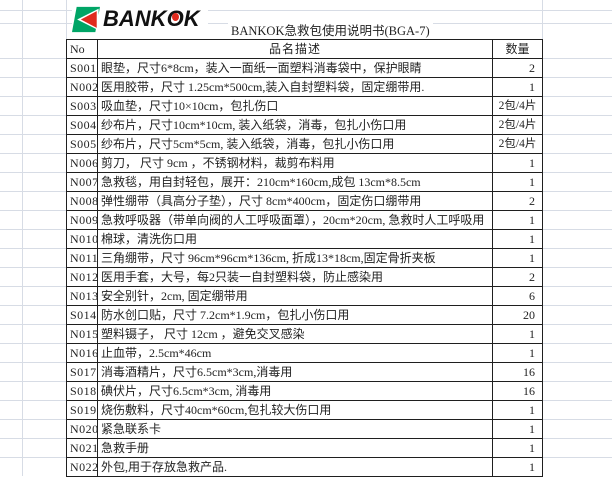 This screenshot has height=477, width=612. Describe the element at coordinates (82, 163) in the screenshot. I see `item-code-cell: N006` at that location.